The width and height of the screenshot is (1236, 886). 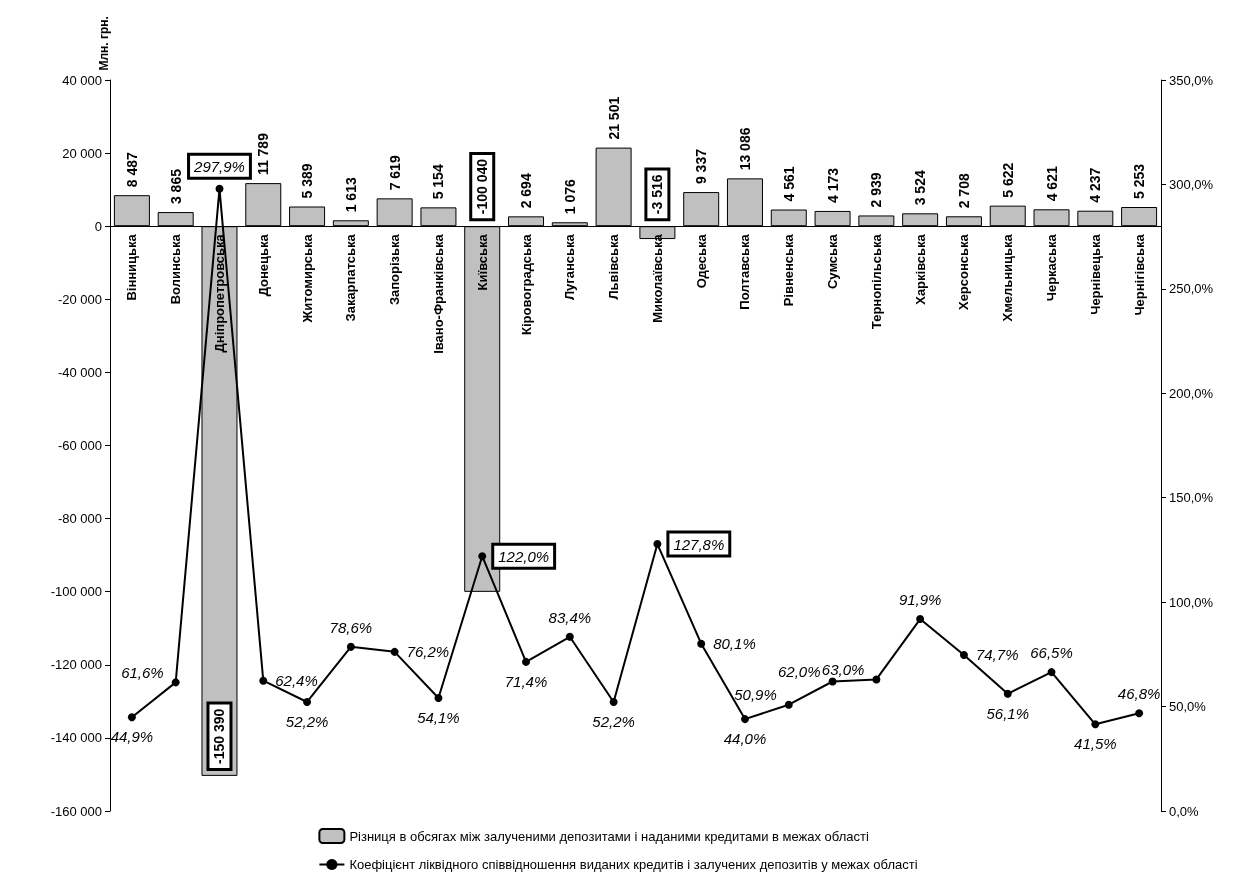 What do you see at coordinates (351, 277) in the screenshot?
I see `x-tick-label: Закарпатська` at bounding box center [351, 277].